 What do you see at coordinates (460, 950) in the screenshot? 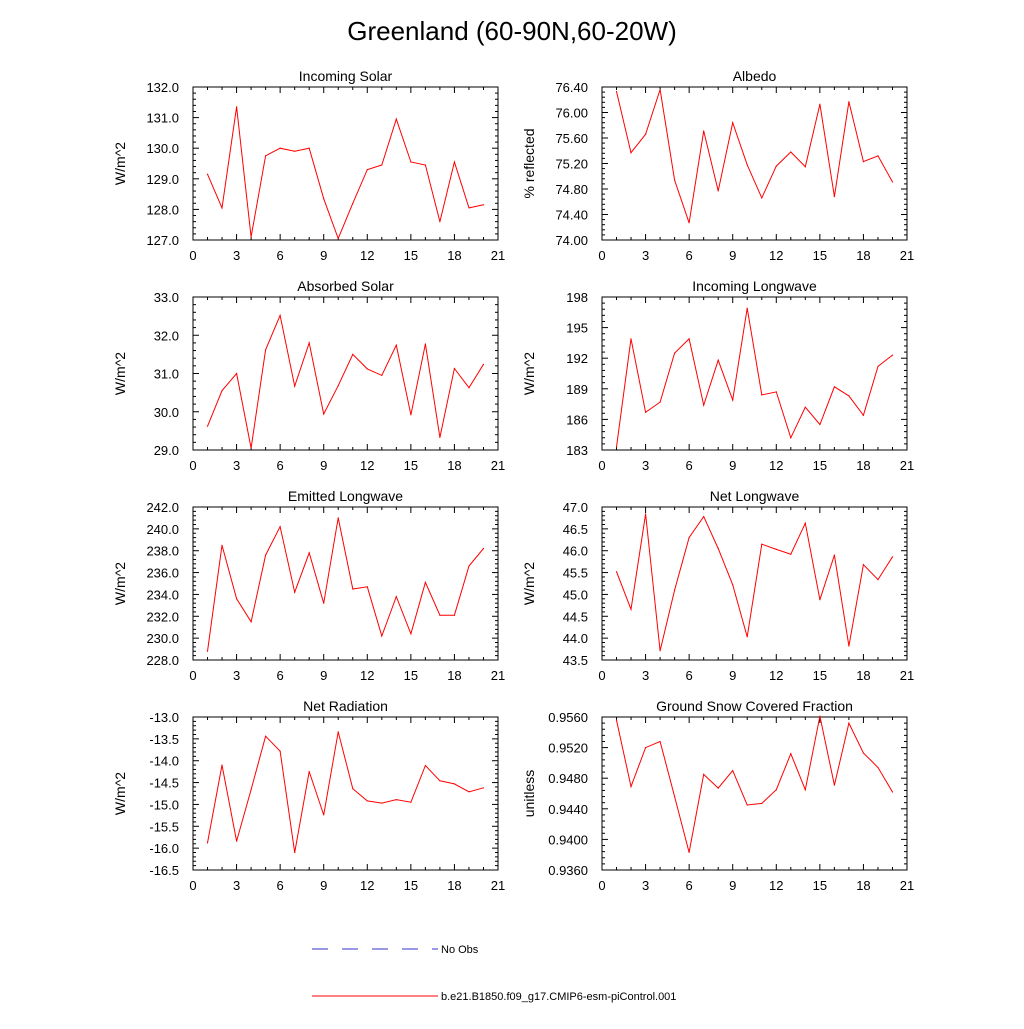
I see `legend-obs-label: No Obs` at bounding box center [460, 950].